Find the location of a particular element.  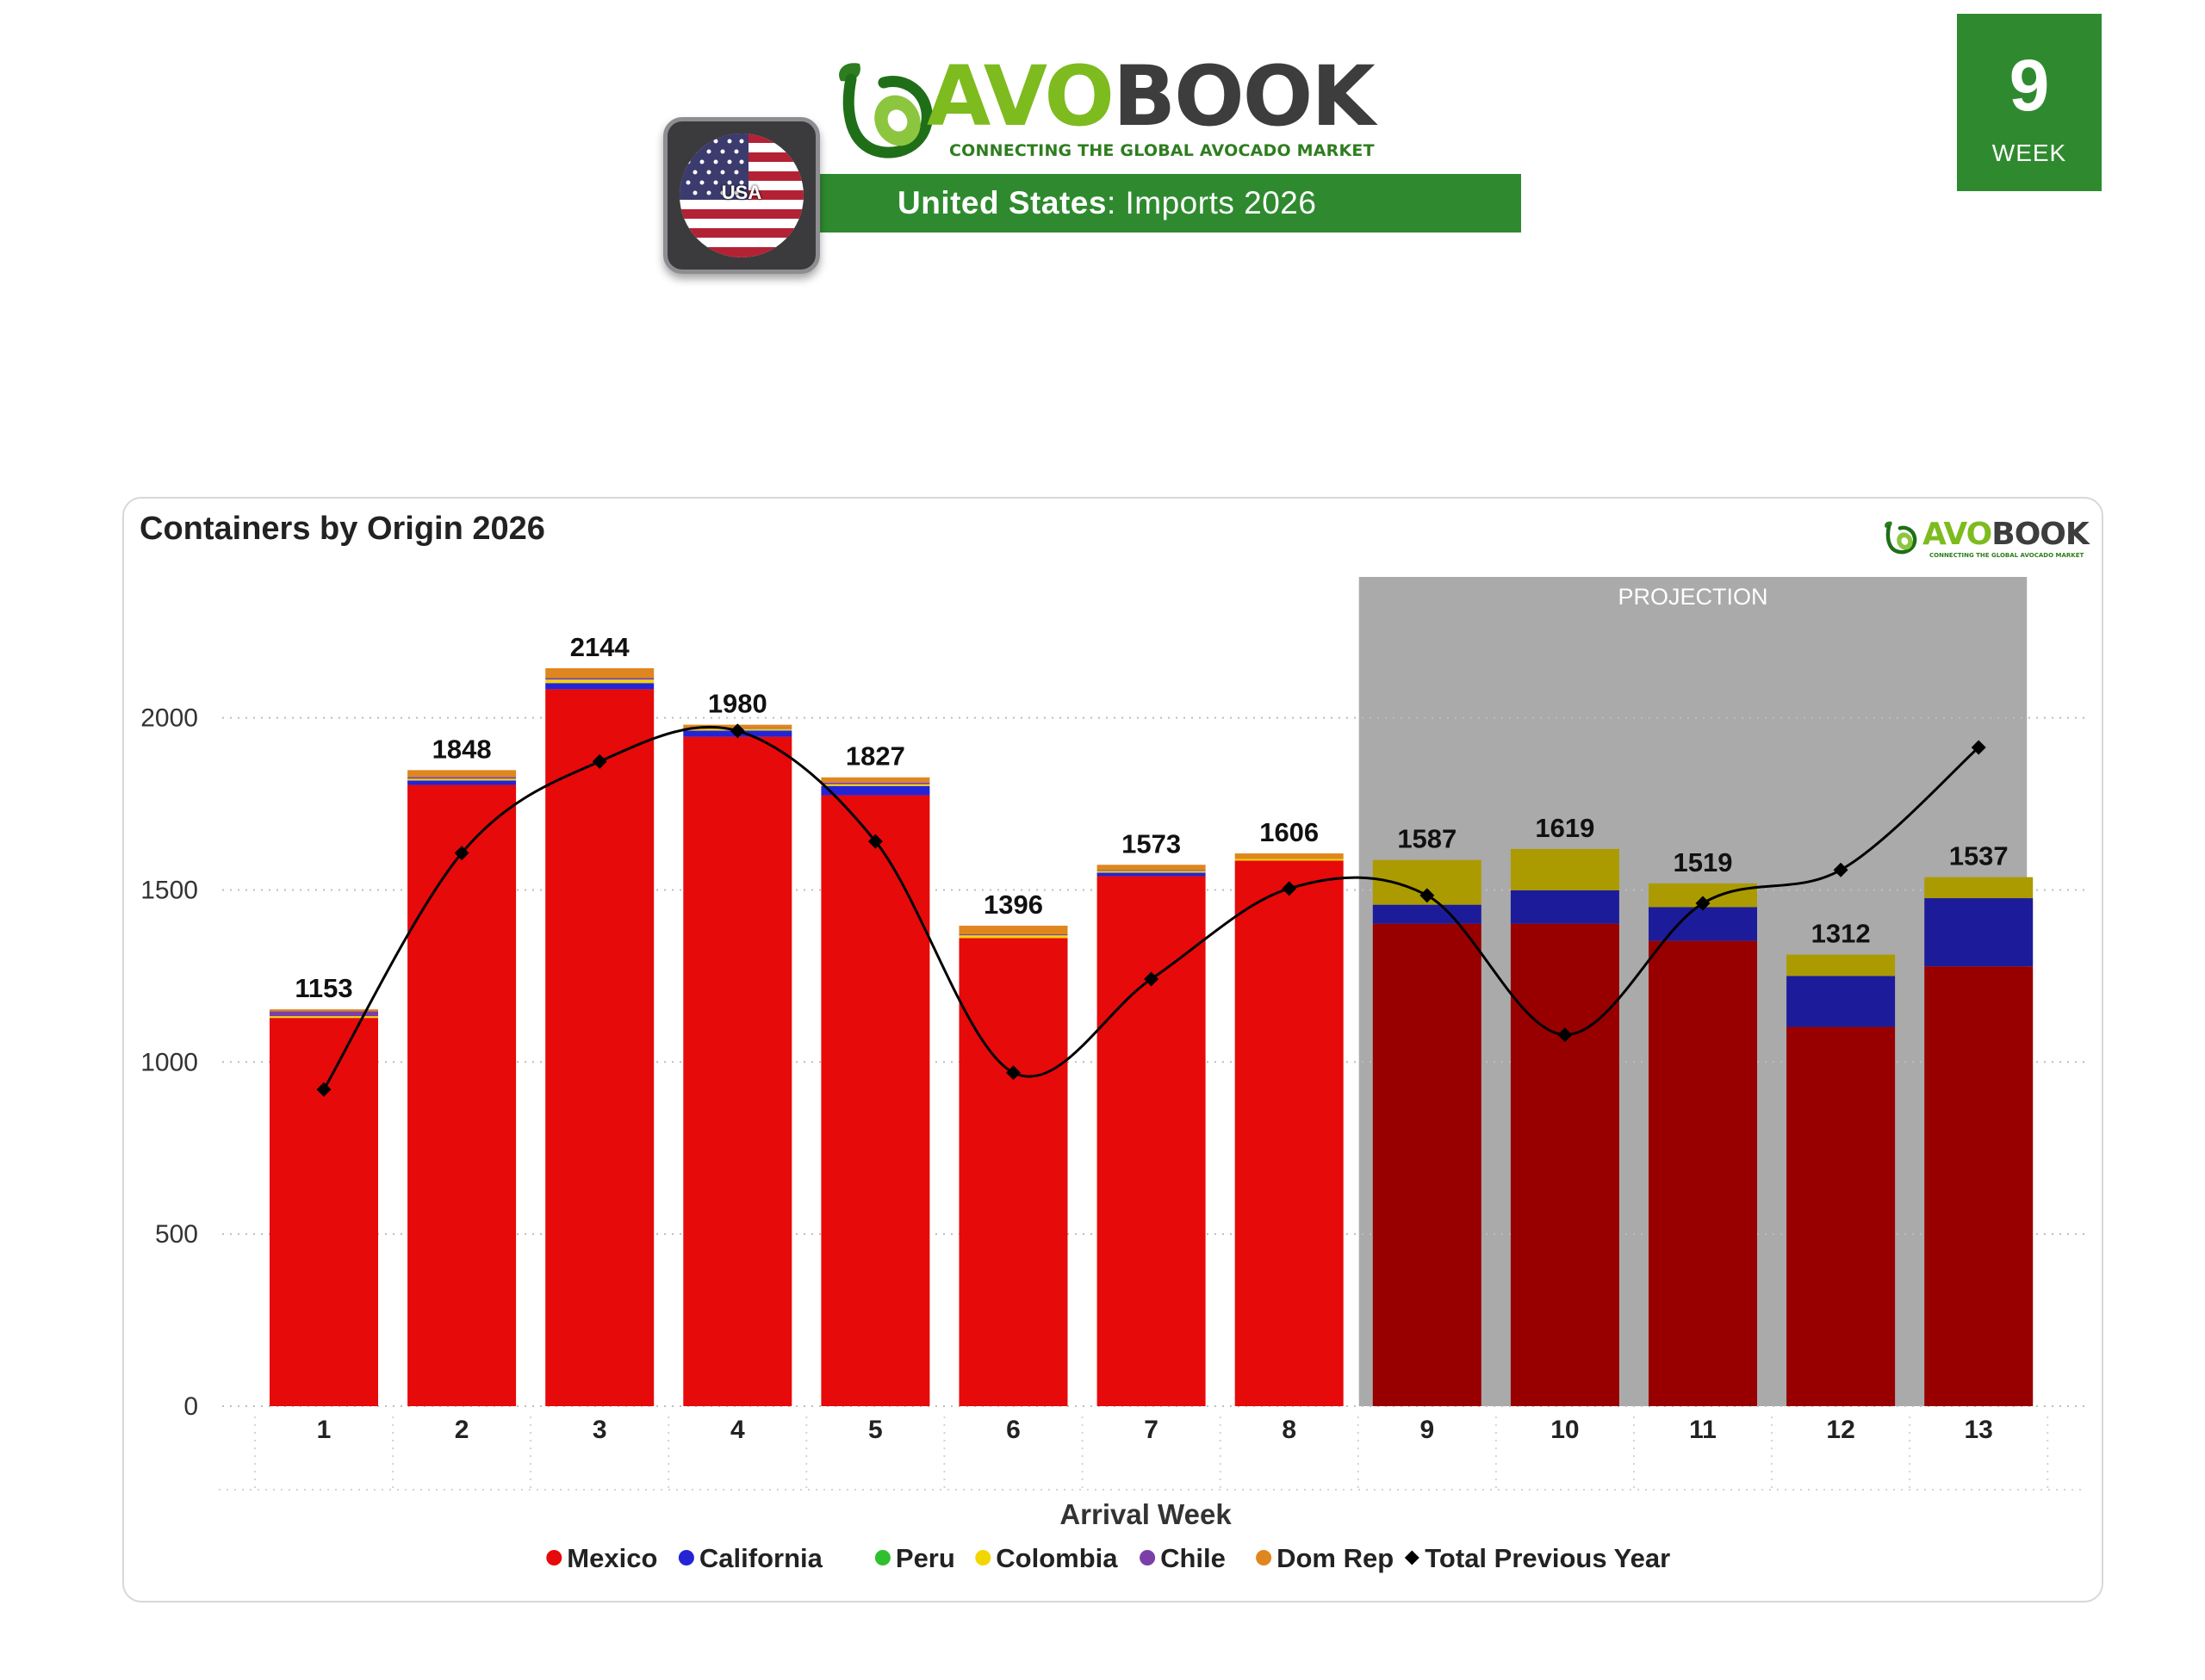

current-week-badge: 9 WEEK is located at coordinates (2029, 103).